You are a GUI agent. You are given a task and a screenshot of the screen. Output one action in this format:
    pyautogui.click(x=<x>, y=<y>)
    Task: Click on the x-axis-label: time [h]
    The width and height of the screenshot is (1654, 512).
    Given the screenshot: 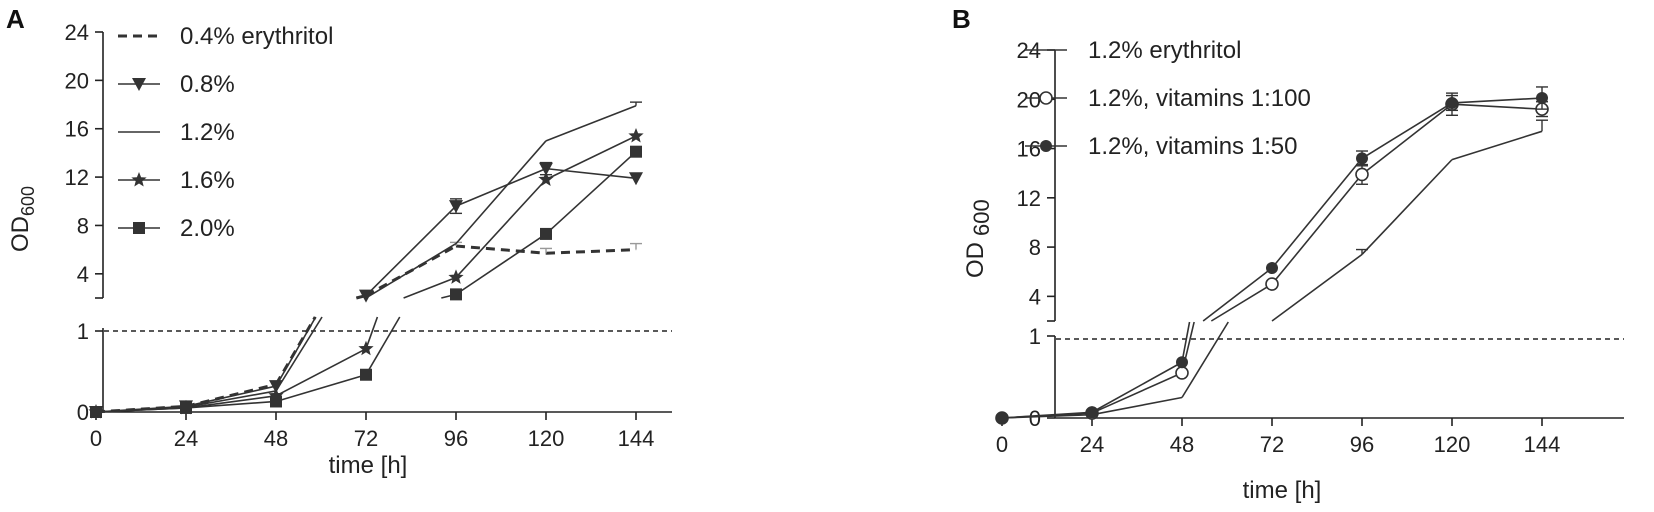 What is the action you would take?
    pyautogui.click(x=1282, y=490)
    